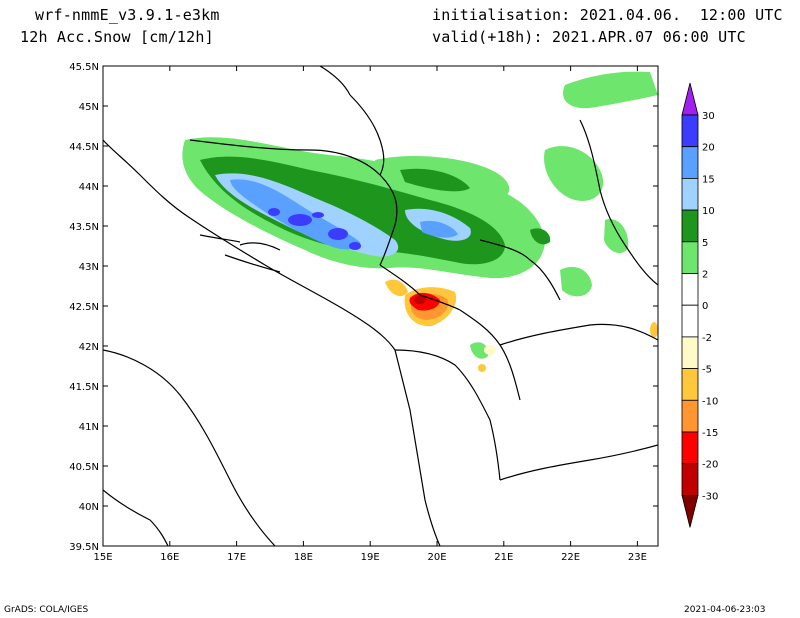  I want to click on lat-label: 43N, so click(89, 267).